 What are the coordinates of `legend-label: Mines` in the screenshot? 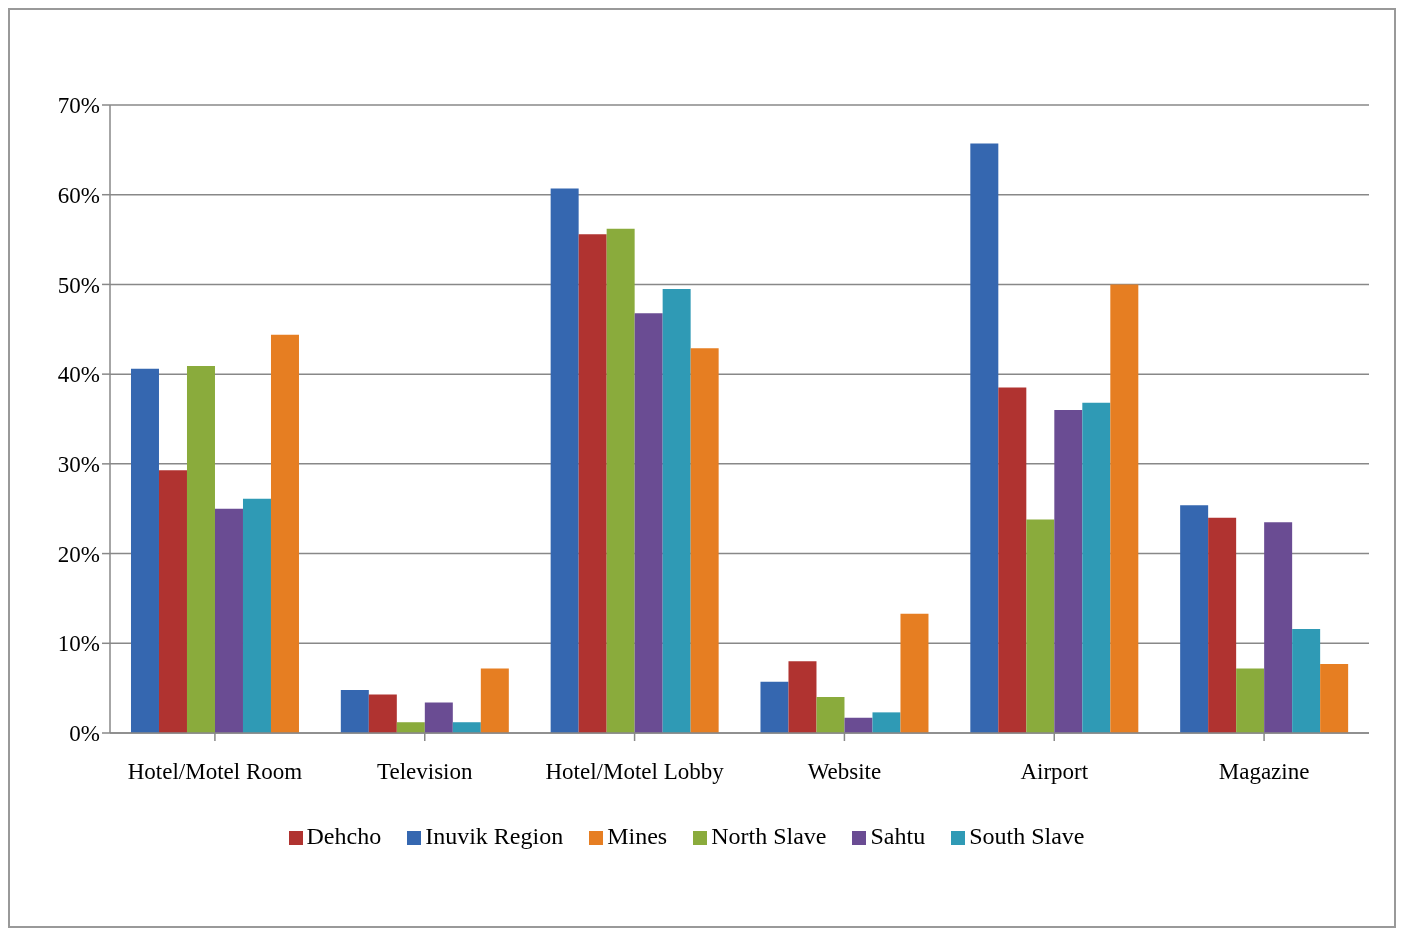 It's located at (637, 836).